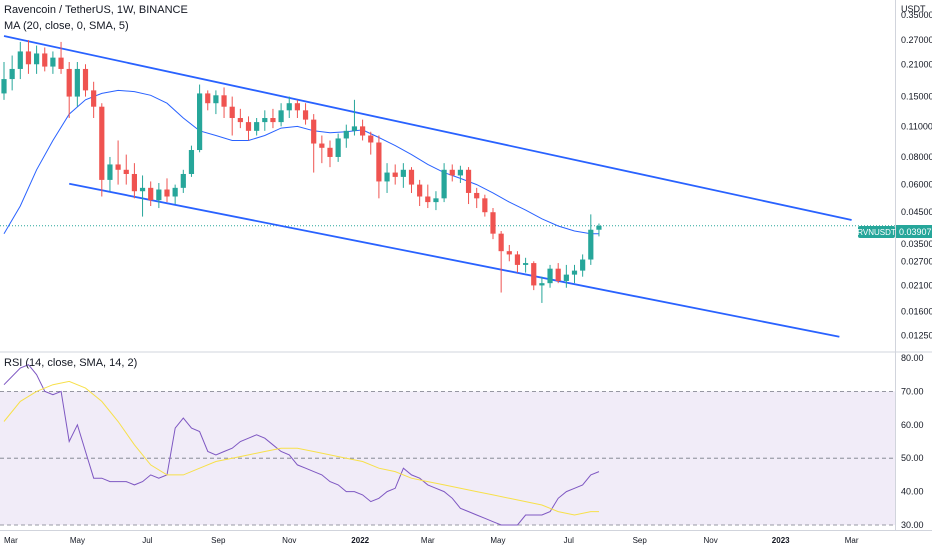  Describe the element at coordinates (916, 185) in the screenshot. I see `price-tick-label: 0.06000` at that location.